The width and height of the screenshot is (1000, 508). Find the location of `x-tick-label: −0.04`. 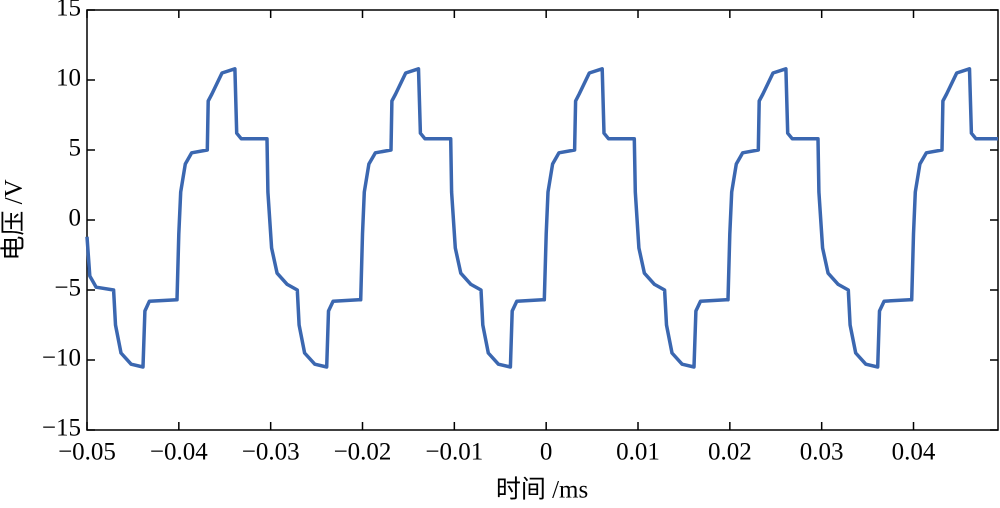

x-tick-label: −0.04 is located at coordinates (179, 452).